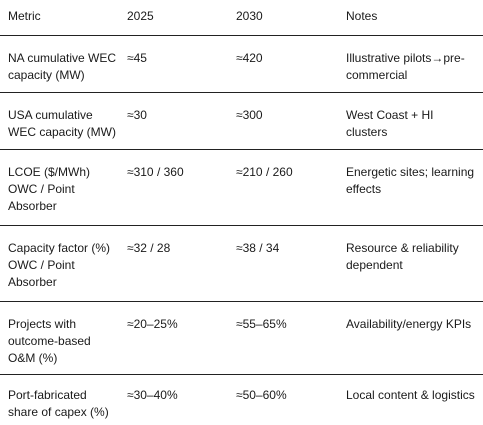 The height and width of the screenshot is (425, 483). Describe the element at coordinates (59, 265) in the screenshot. I see `metric-cell: Capacity factor (%) OWC / Point Absorber` at that location.